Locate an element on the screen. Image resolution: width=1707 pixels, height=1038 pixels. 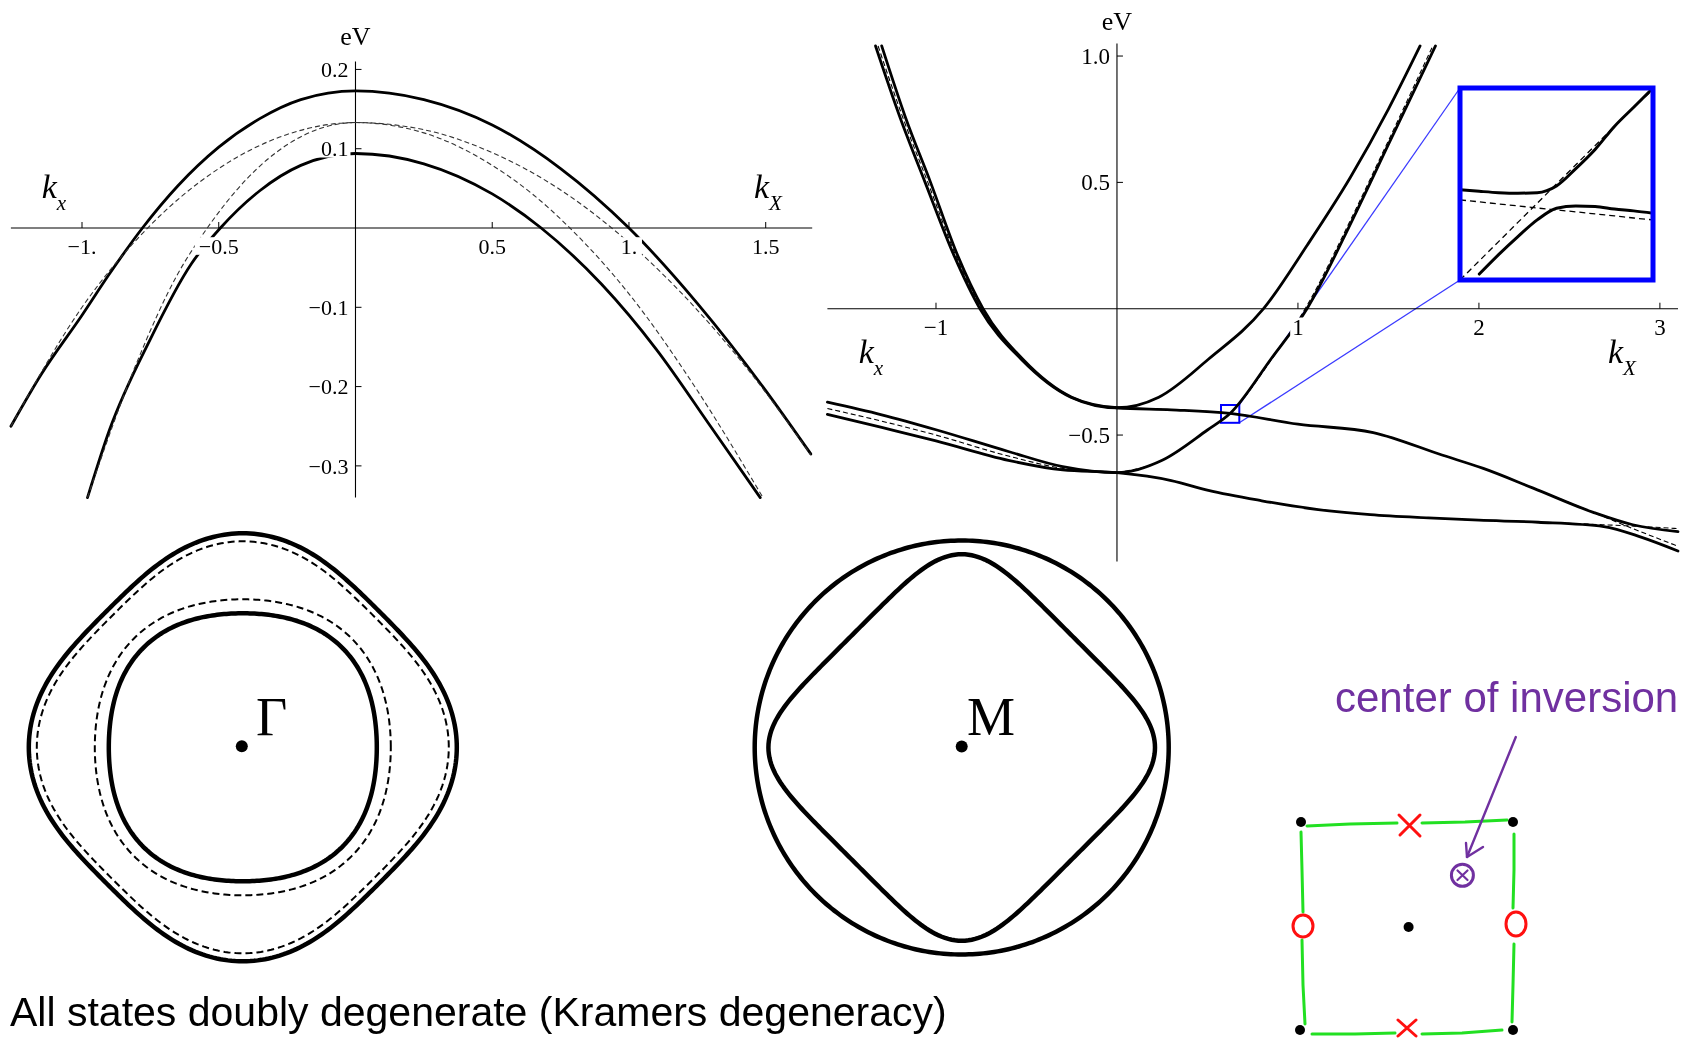
text: center of inversion is located at coordinates (1507, 697).